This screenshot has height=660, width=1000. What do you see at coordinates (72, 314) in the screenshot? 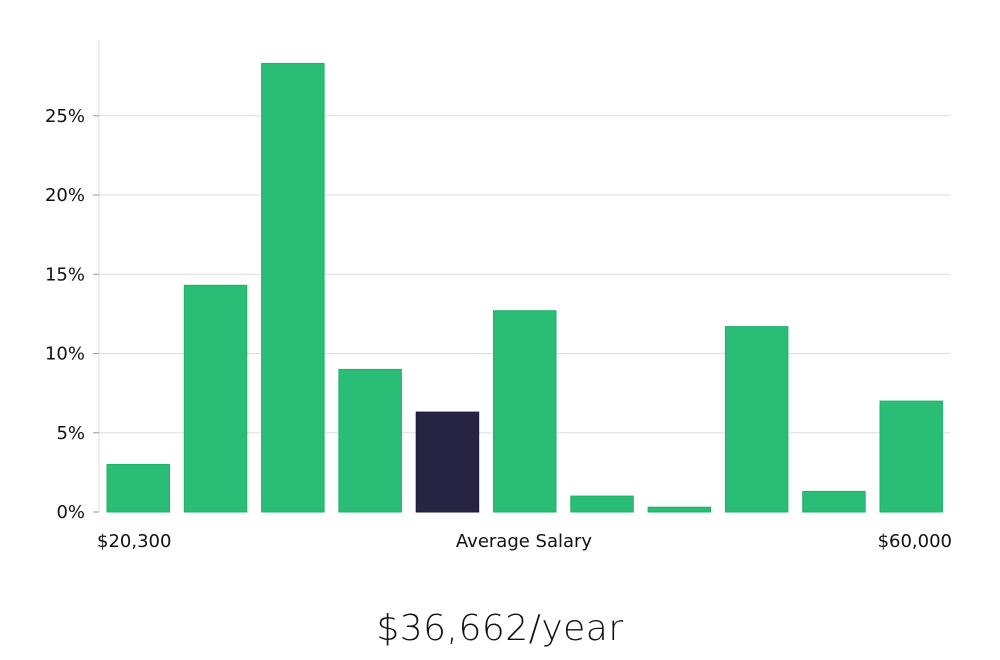
I see `y-tick-labels: 0% 5% 10% 15% 20% 25%` at bounding box center [72, 314].